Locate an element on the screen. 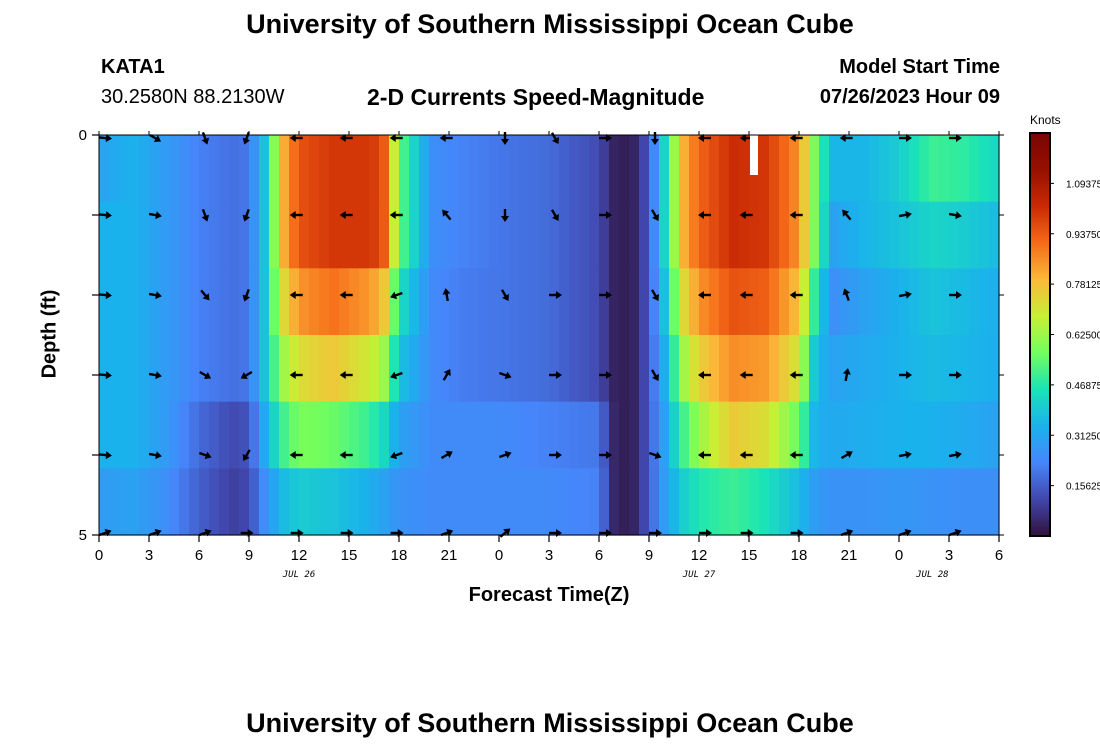 This screenshot has width=1100, height=750. x-tick-label: 6 is located at coordinates (199, 555).